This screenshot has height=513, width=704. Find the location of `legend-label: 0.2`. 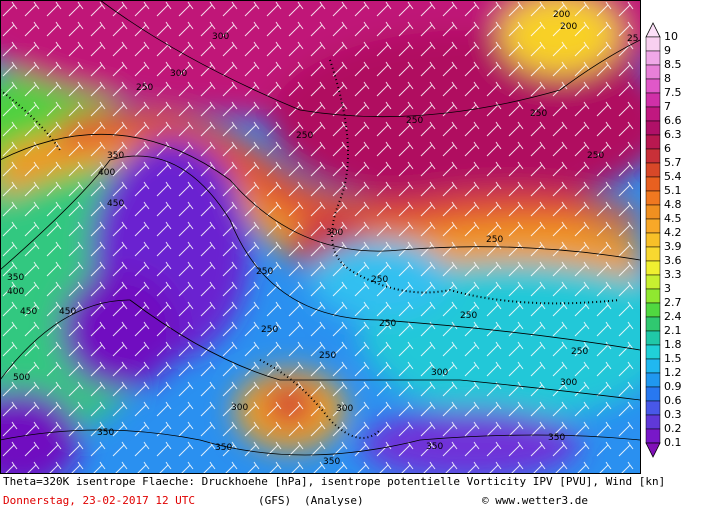

legend-label: 0.2 is located at coordinates (673, 428).